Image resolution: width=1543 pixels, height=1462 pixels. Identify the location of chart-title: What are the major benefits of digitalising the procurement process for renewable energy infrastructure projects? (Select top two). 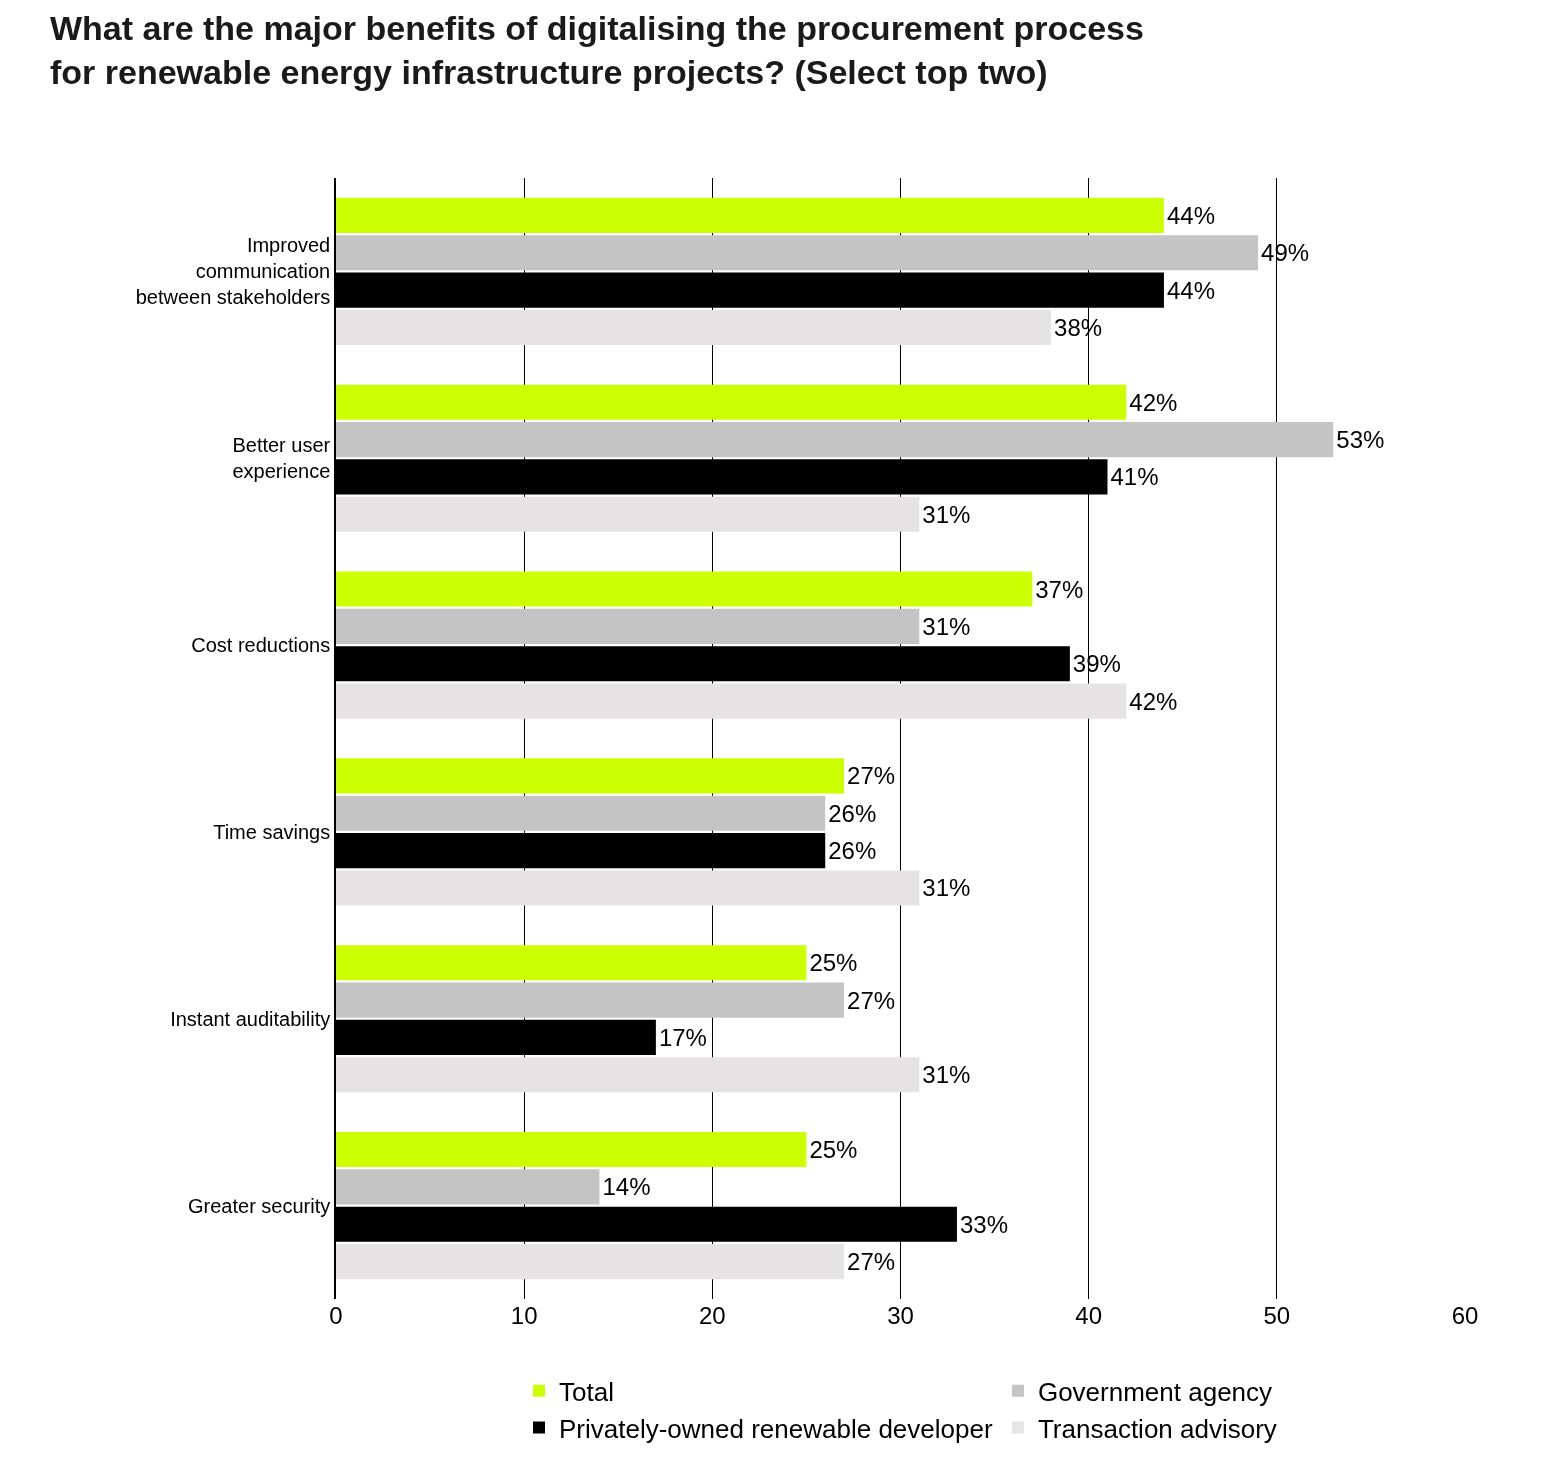
(597, 50).